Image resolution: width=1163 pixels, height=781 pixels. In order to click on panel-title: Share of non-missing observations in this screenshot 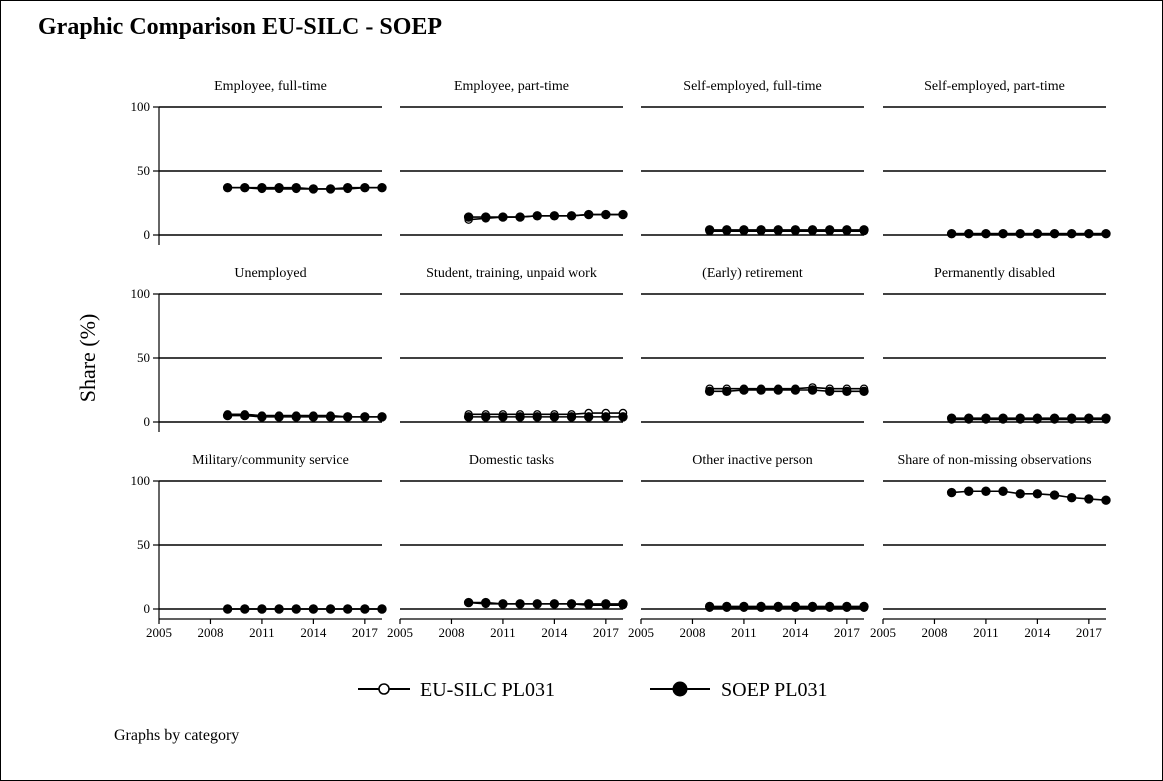, I will do `click(994, 460)`.